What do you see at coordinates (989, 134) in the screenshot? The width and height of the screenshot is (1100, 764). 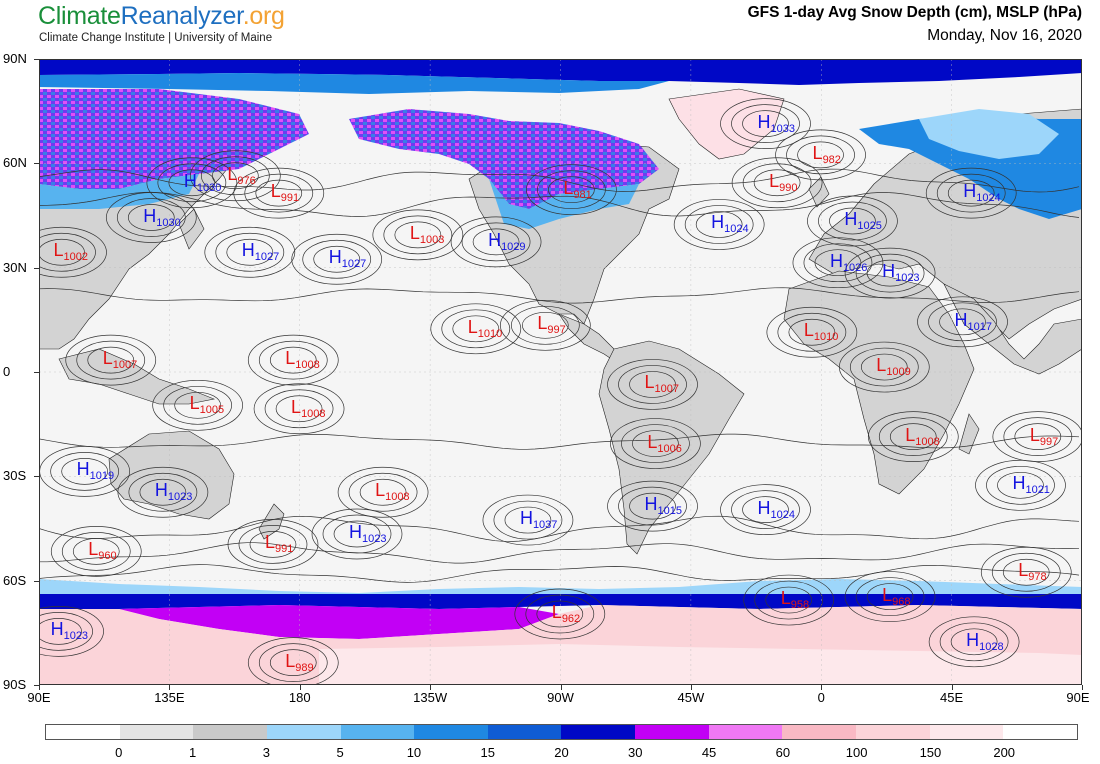 I see `russia-snow` at bounding box center [989, 134].